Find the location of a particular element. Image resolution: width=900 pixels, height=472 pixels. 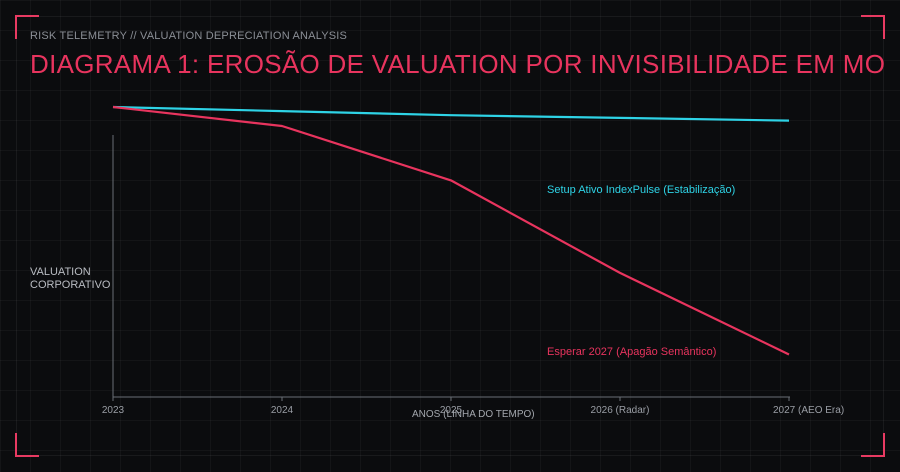

x-tick-label: 2025 is located at coordinates (451, 410).